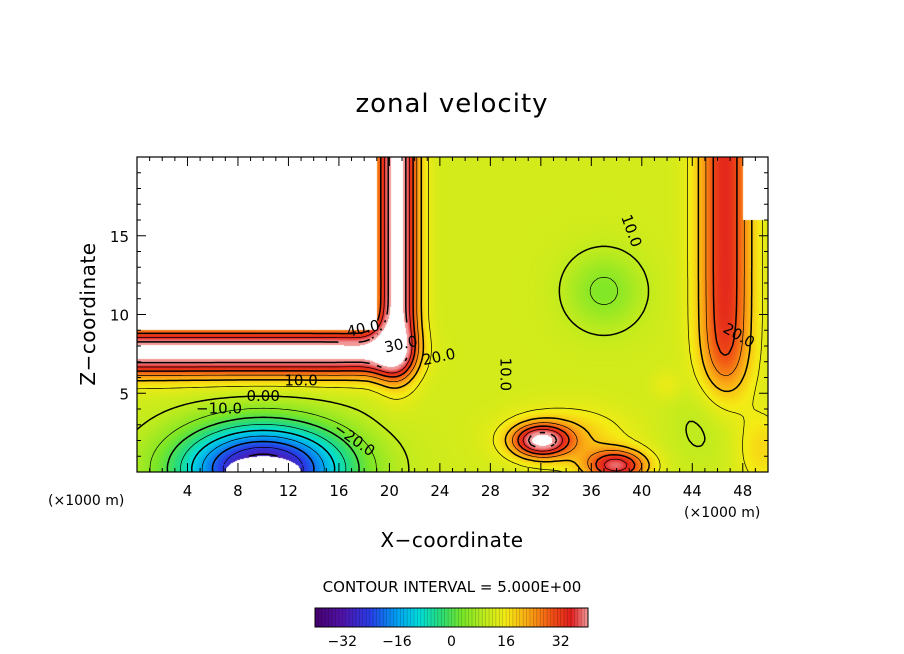 Image resolution: width=904 pixels, height=654 pixels. Describe the element at coordinates (343, 642) in the screenshot. I see `colorbar-tick-label: −32` at that location.